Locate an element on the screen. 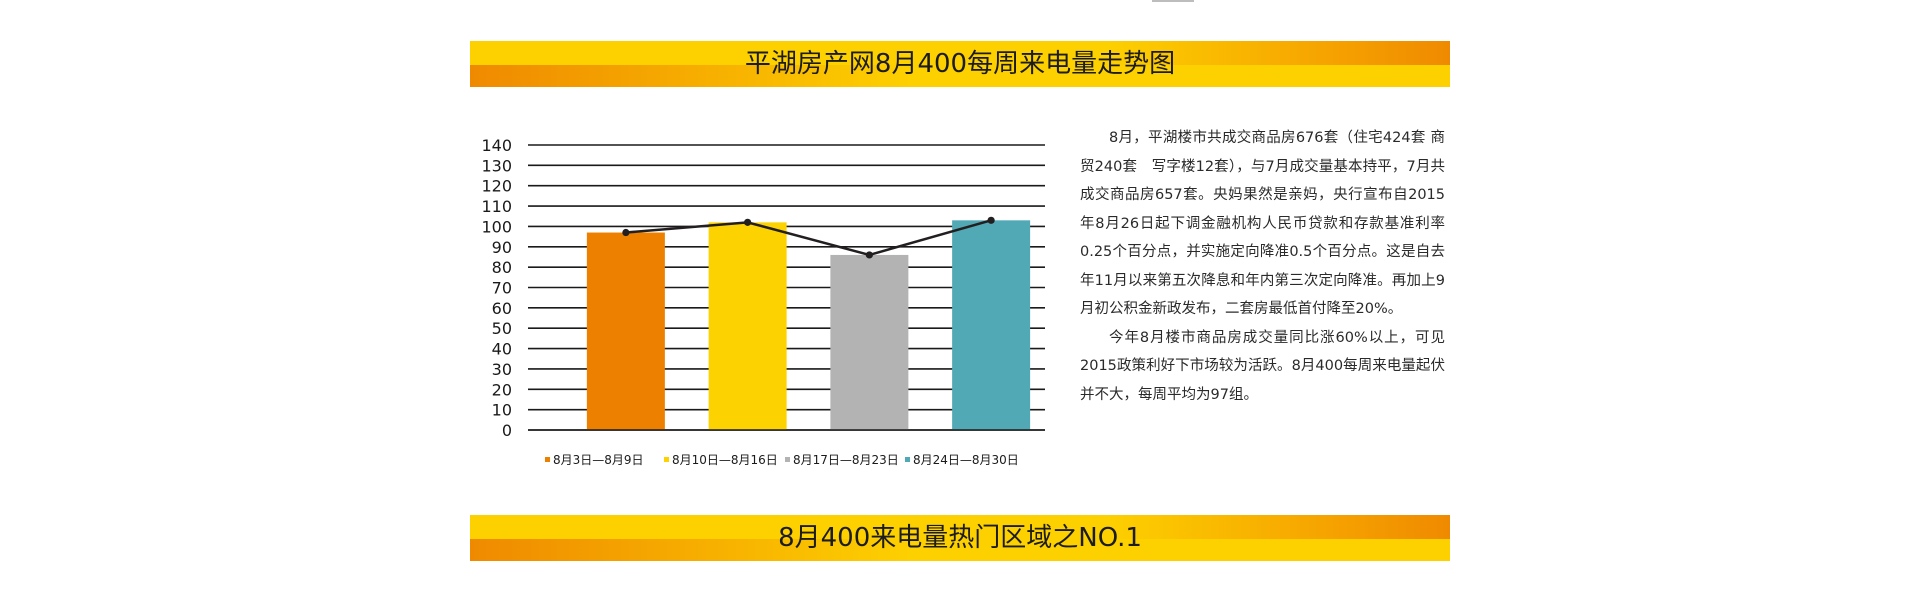  section-title-banner: 8月400来电量热门区域之NO.1 is located at coordinates (960, 538).